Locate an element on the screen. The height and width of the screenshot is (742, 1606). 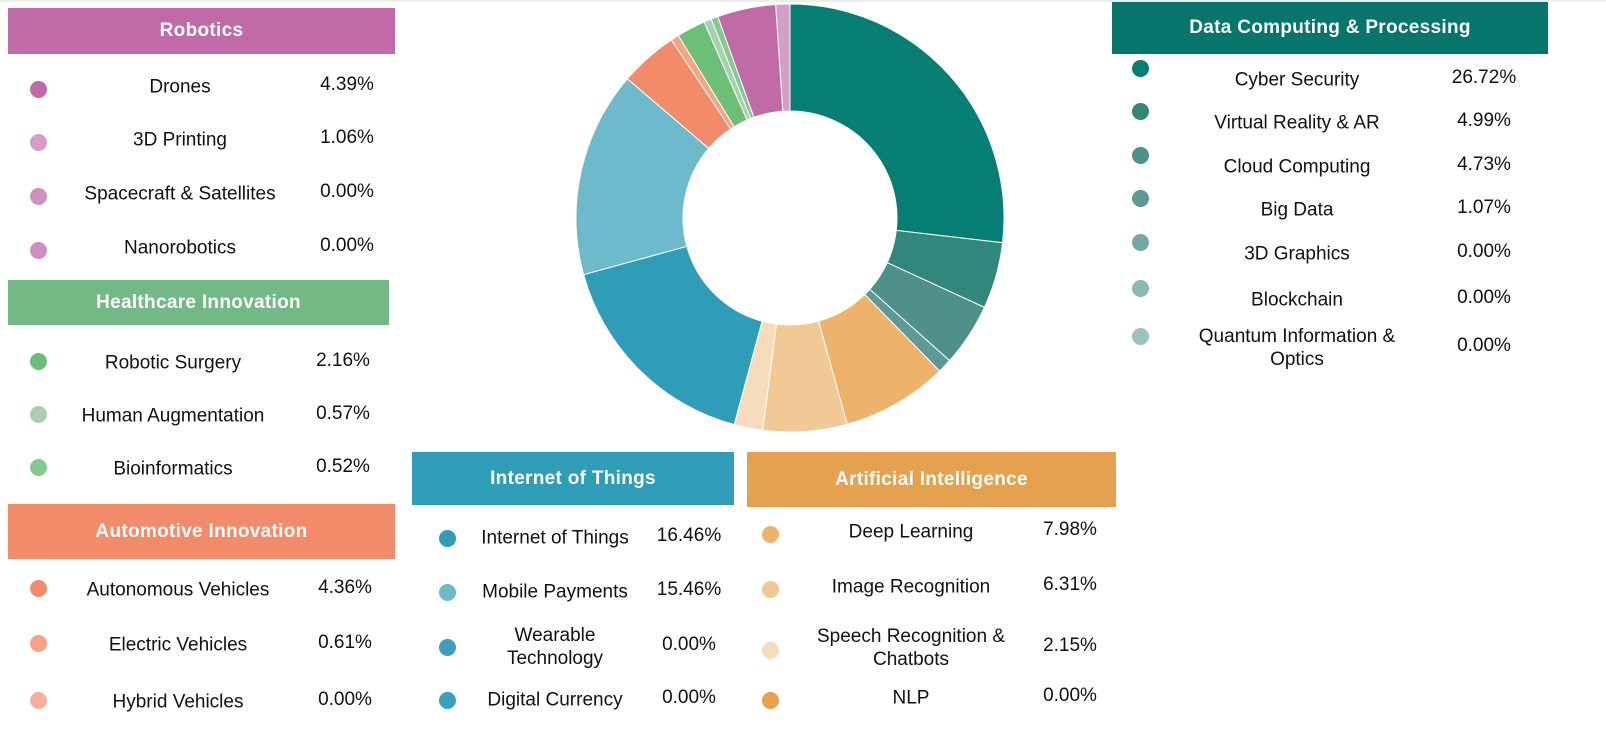
group-header: Healthcare Innovation is located at coordinates (198, 302).